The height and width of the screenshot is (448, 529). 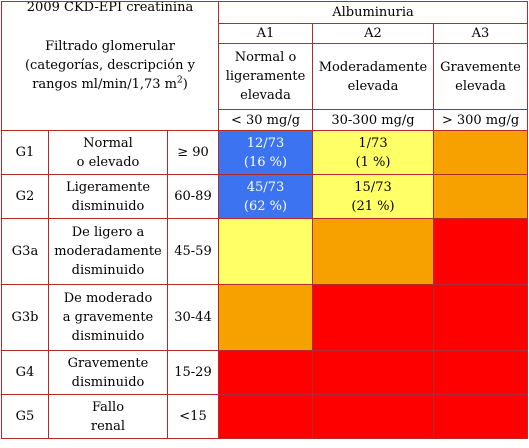 I want to click on row-range: 30-44, so click(x=193, y=317).